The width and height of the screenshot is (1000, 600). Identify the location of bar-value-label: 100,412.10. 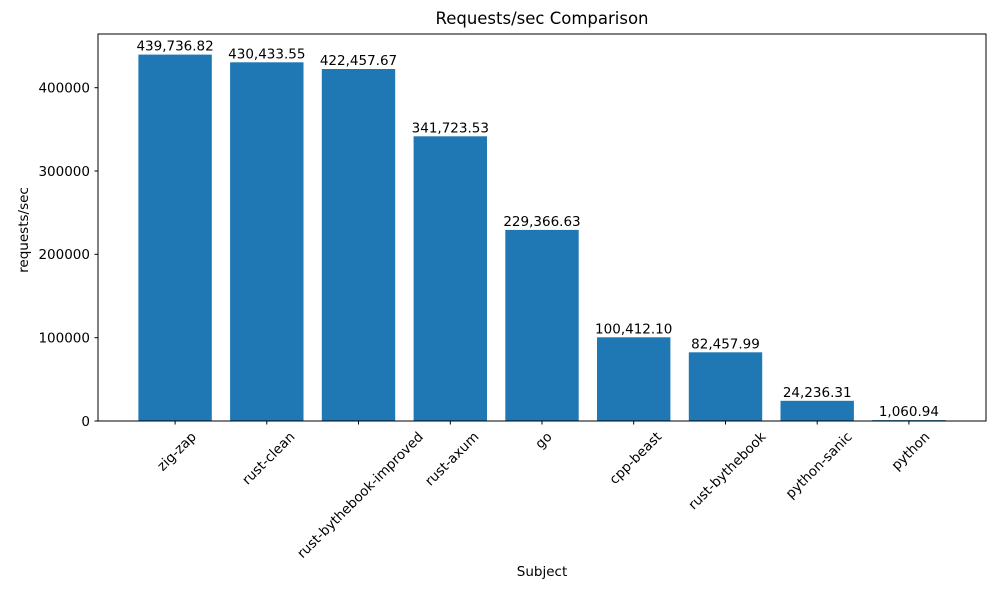
(633, 329).